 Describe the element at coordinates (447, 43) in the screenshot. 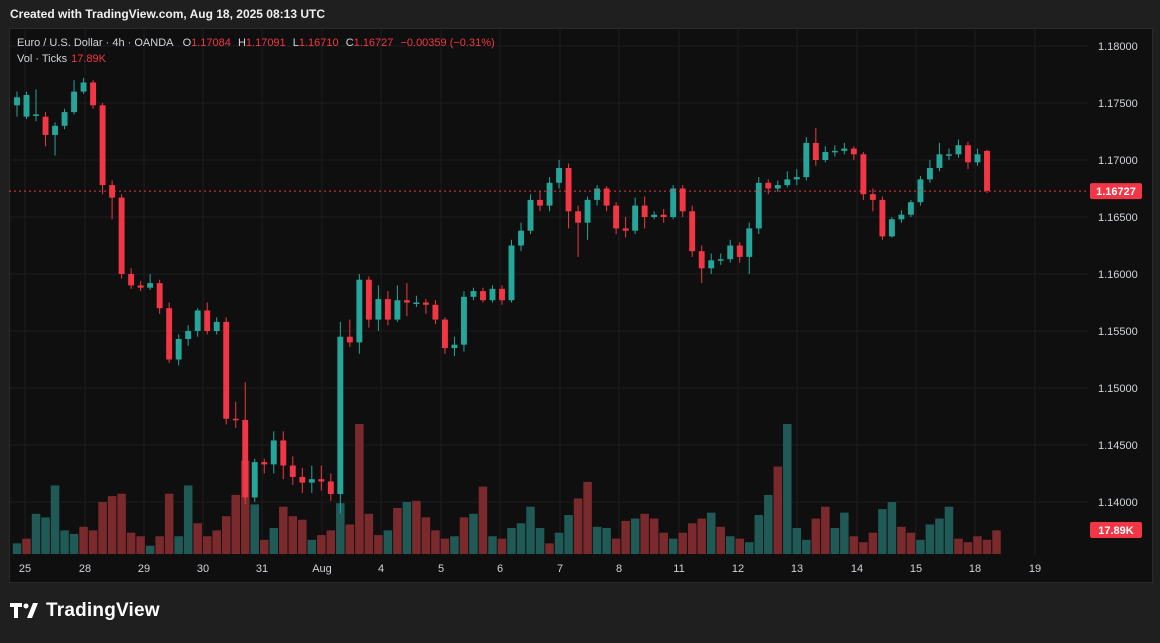

I see `change-value: −0.00359 (−0.31%)` at that location.